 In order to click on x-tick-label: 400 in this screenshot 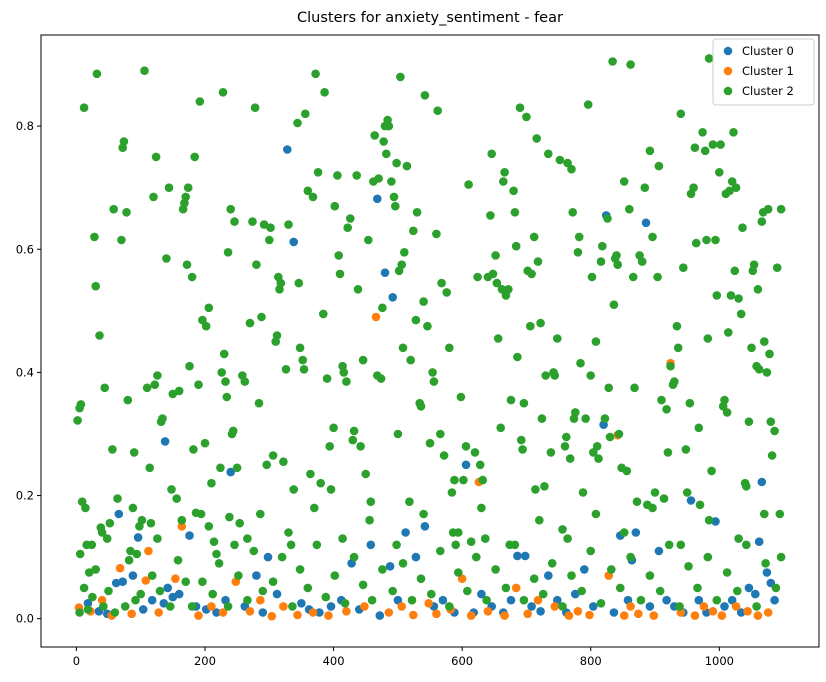, I will do `click(334, 661)`.